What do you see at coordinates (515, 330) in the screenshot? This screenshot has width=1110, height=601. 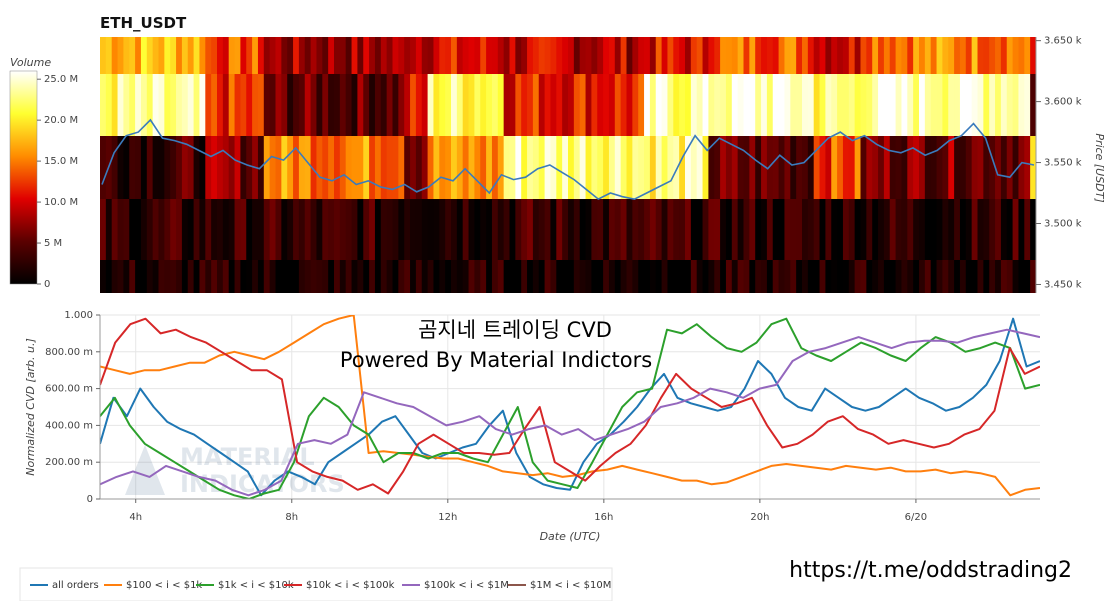 I see `overlay-title: 곰지네 트레이딩 CVD` at bounding box center [515, 330].